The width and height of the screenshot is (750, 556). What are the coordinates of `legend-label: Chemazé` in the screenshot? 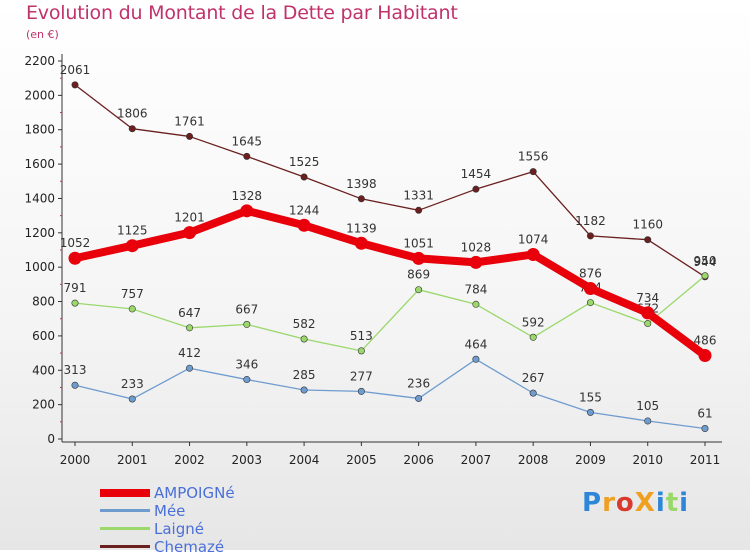 It's located at (189, 547).